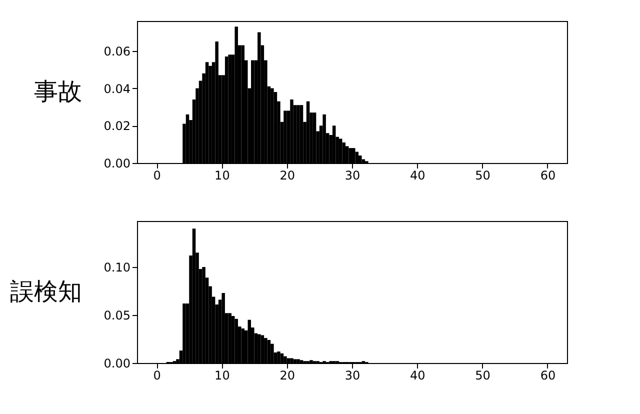 The image size is (640, 414). Describe the element at coordinates (117, 51) in the screenshot. I see `y-tick-label: 0.06` at that location.